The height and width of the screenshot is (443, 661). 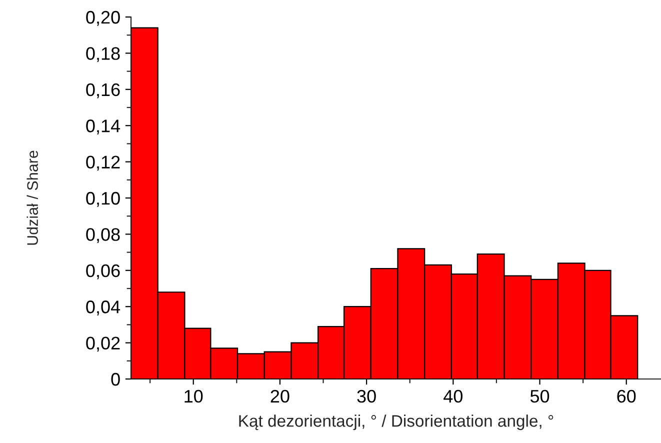 What do you see at coordinates (103, 344) in the screenshot?
I see `y-tick-label: 0,02` at bounding box center [103, 344].